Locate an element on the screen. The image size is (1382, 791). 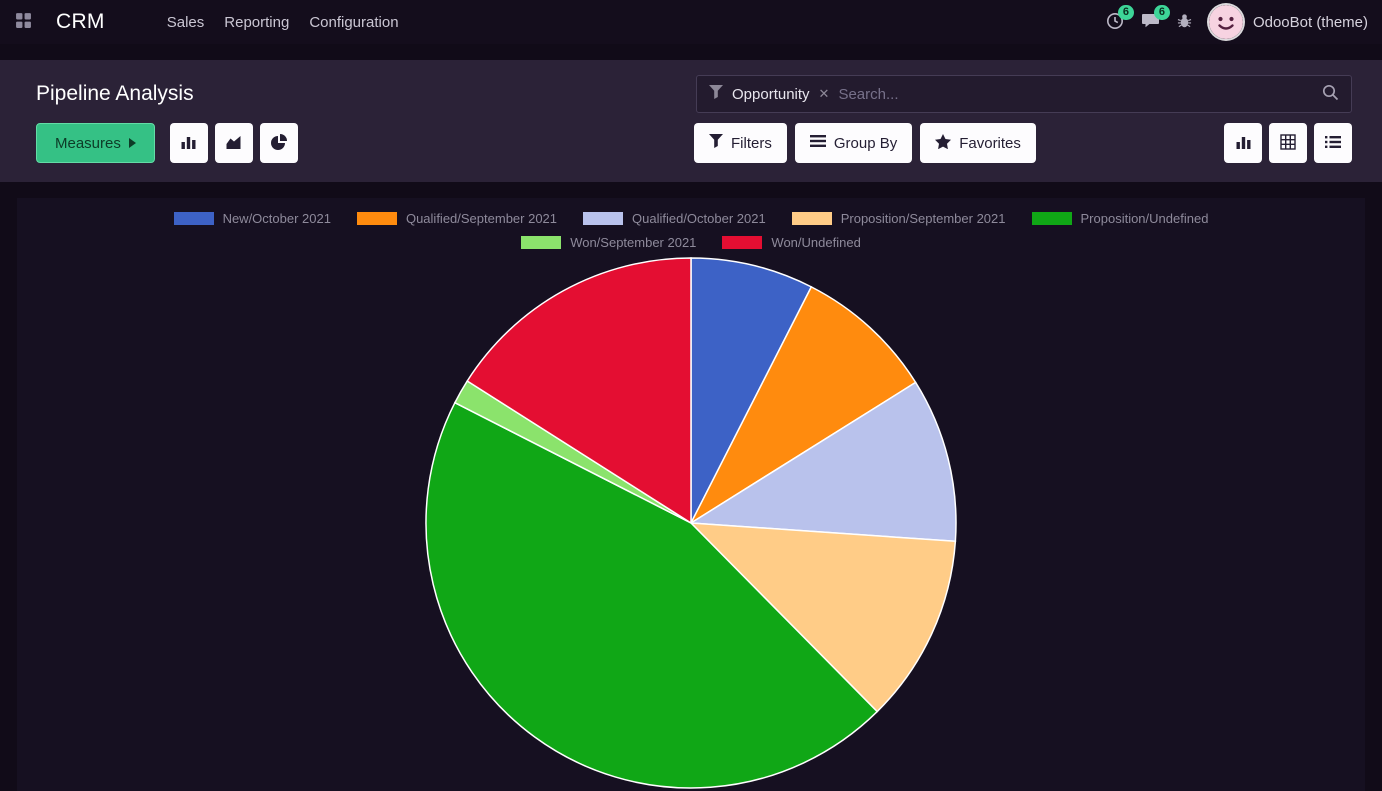
chart-type-switcher is located at coordinates (233, 143).